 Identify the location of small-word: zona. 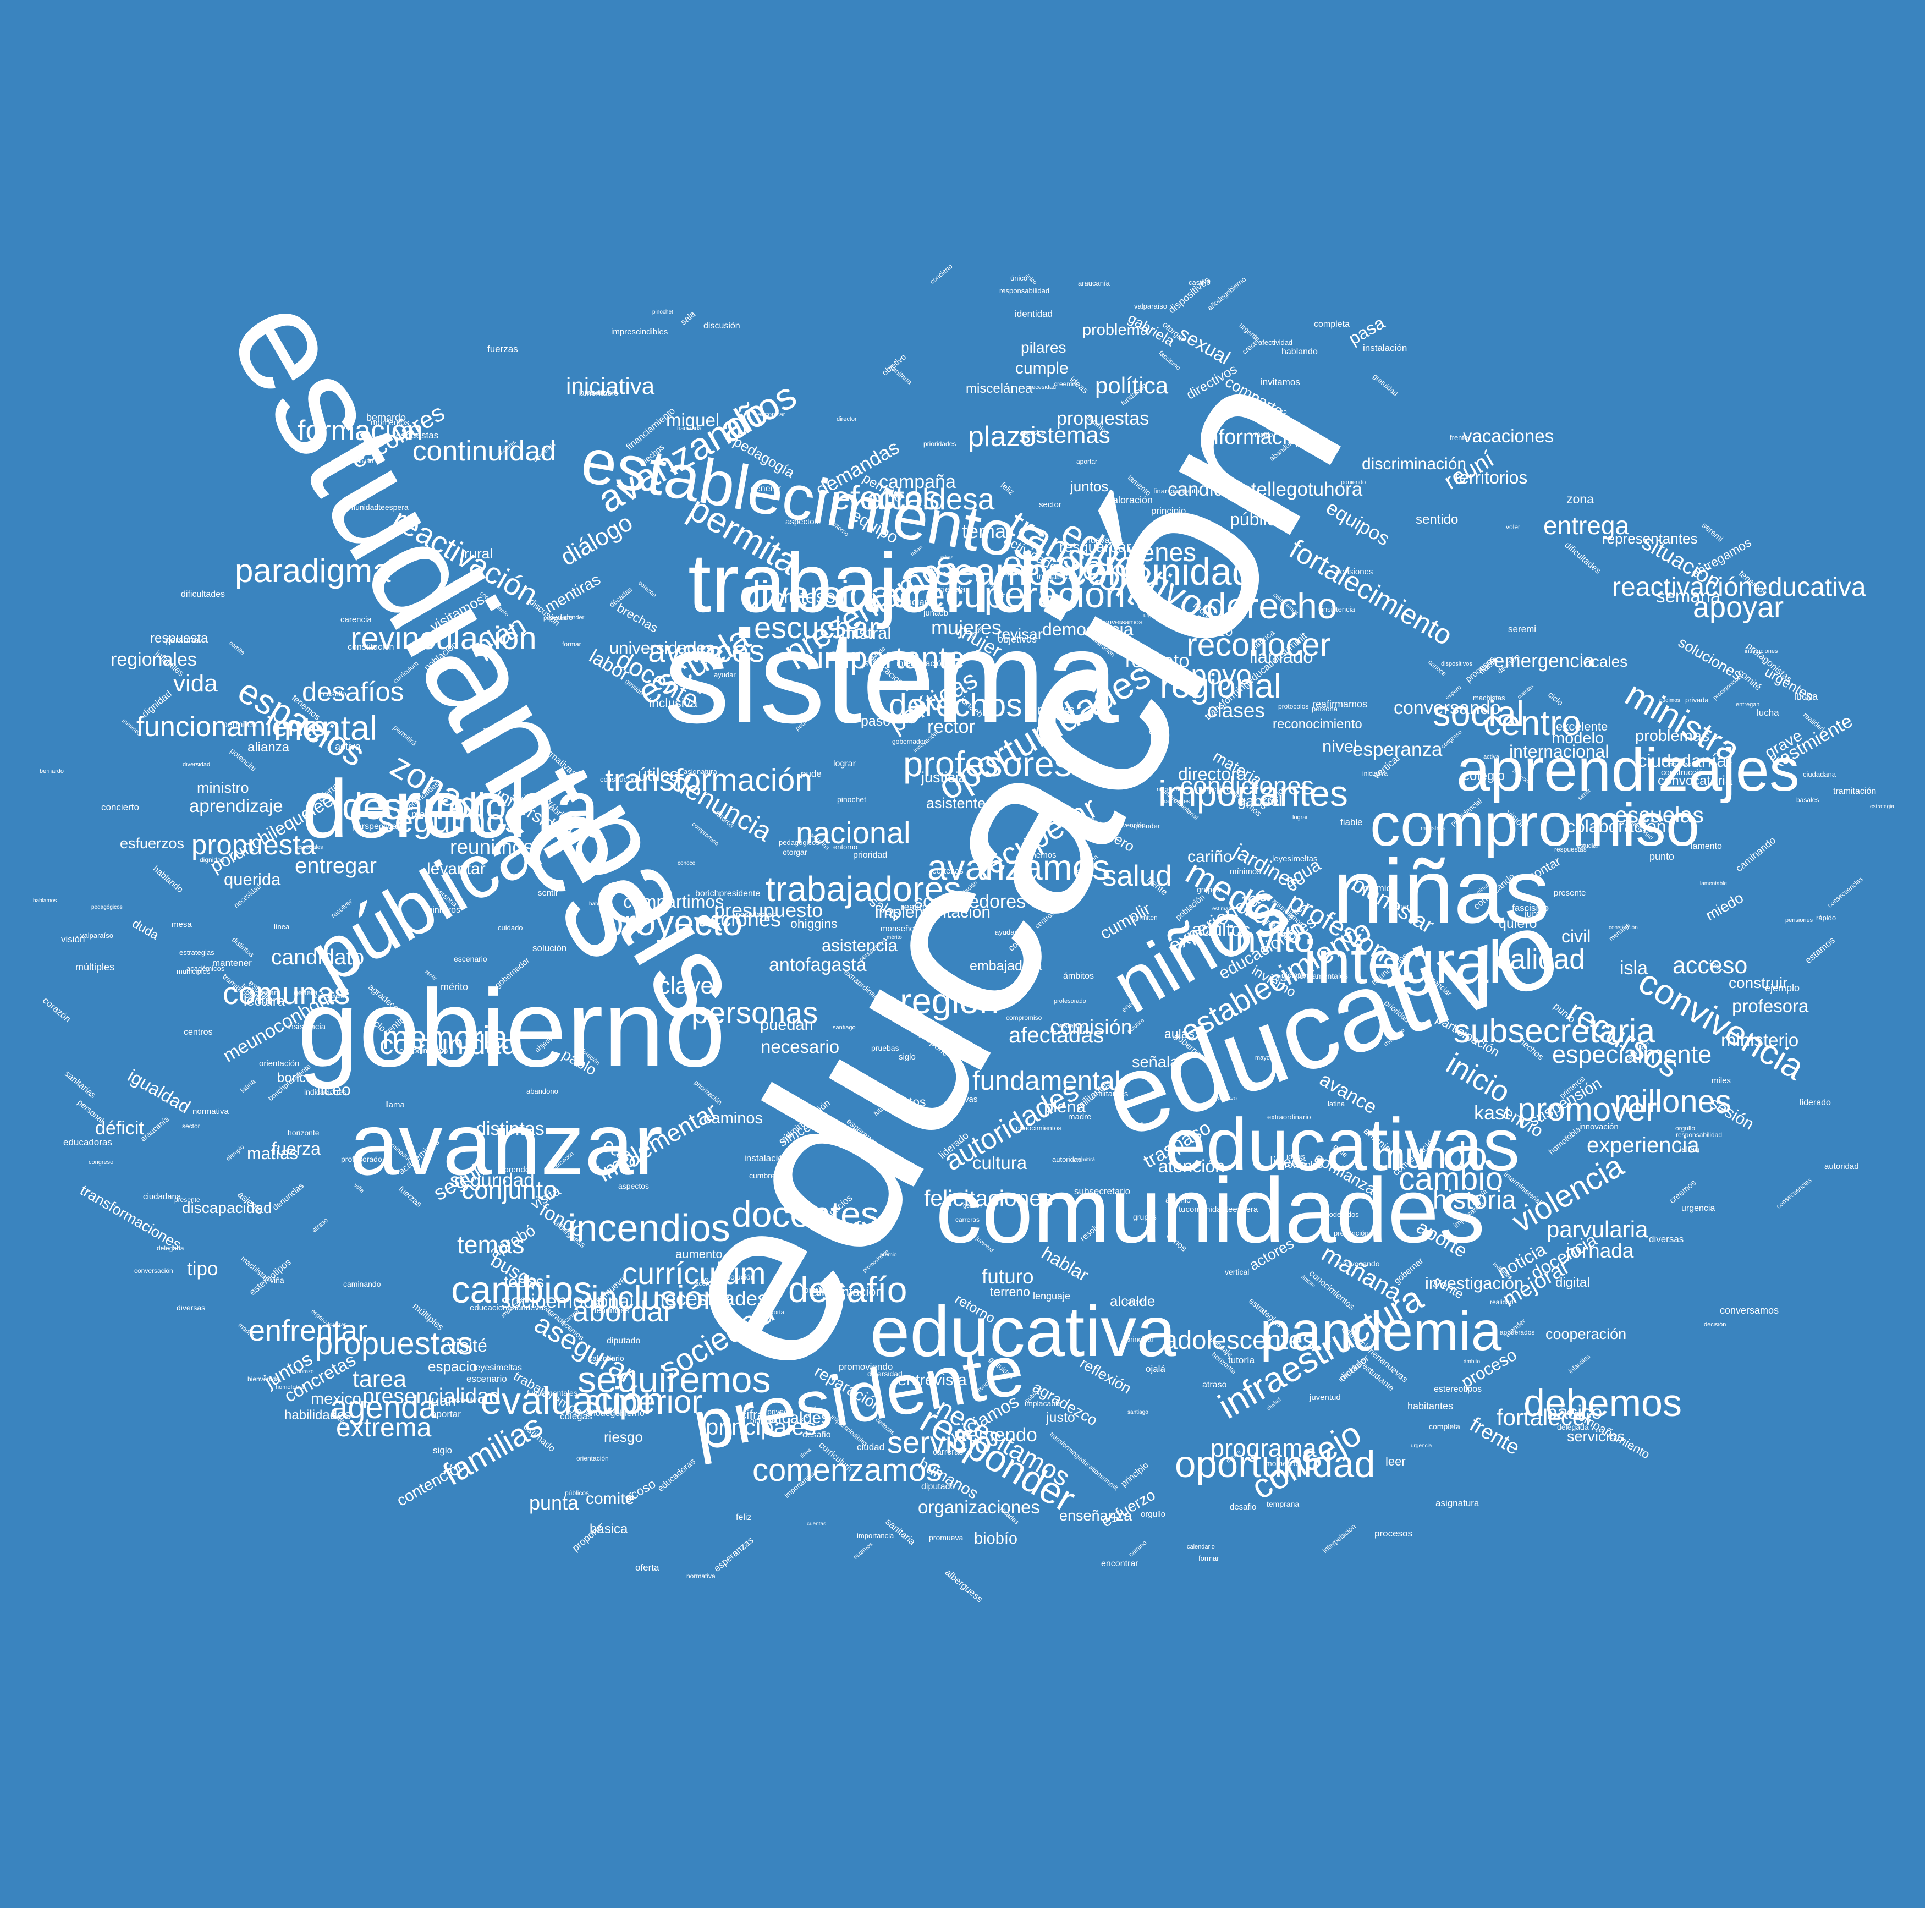
(1580, 499).